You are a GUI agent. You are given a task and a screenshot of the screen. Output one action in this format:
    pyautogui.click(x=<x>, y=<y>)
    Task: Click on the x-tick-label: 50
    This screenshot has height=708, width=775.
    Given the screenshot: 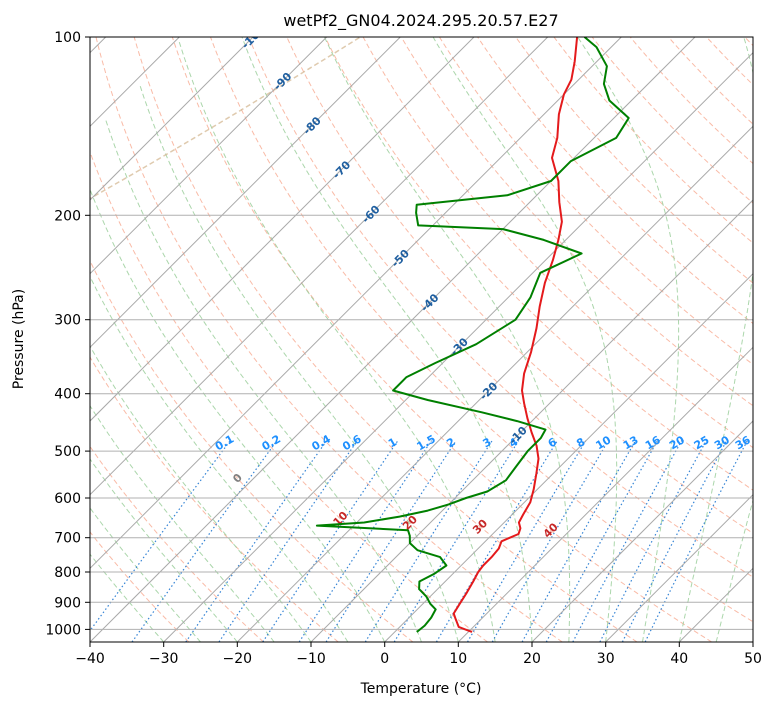 What is the action you would take?
    pyautogui.click(x=753, y=659)
    